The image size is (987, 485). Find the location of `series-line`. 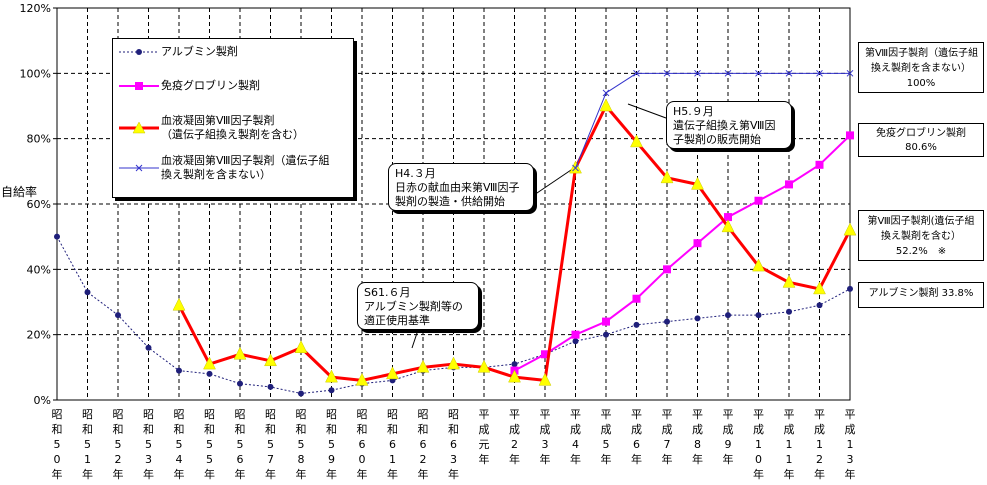

series-line is located at coordinates (712, 120).